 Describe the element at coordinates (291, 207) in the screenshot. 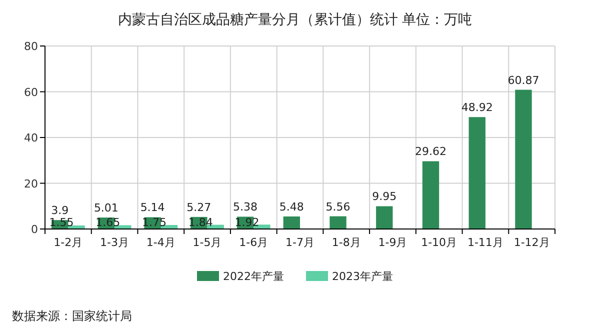

I see `data-label: 5.48` at that location.